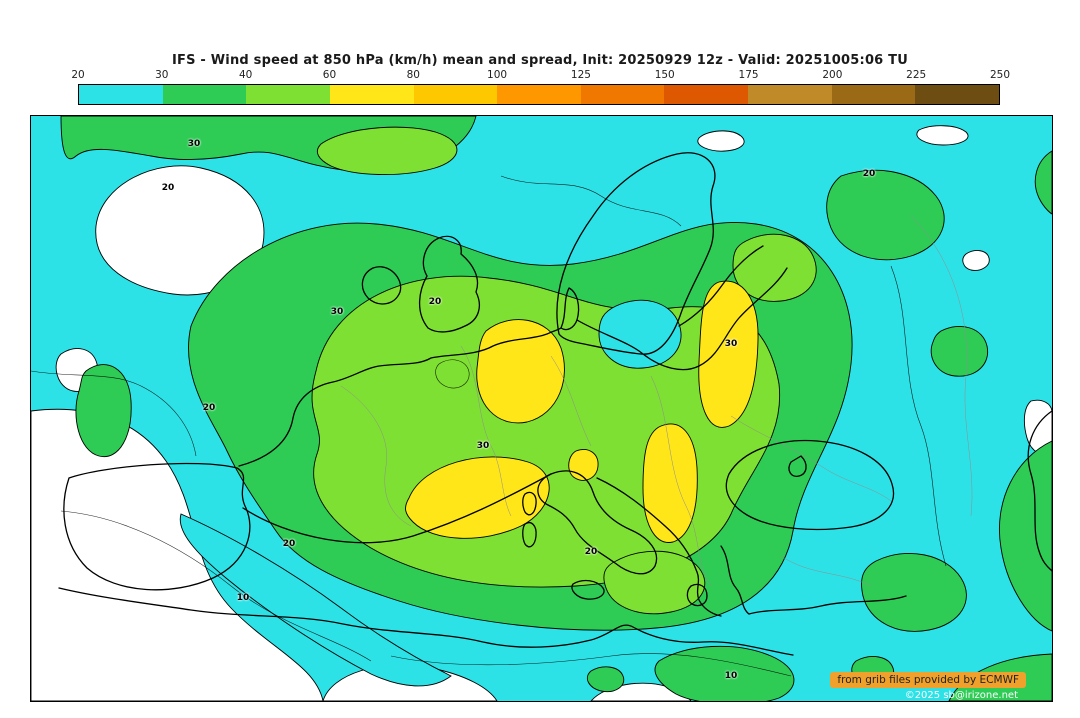 The image size is (1080, 718). Describe the element at coordinates (832, 75) in the screenshot. I see `colorbar-tick-label: 200` at that location.